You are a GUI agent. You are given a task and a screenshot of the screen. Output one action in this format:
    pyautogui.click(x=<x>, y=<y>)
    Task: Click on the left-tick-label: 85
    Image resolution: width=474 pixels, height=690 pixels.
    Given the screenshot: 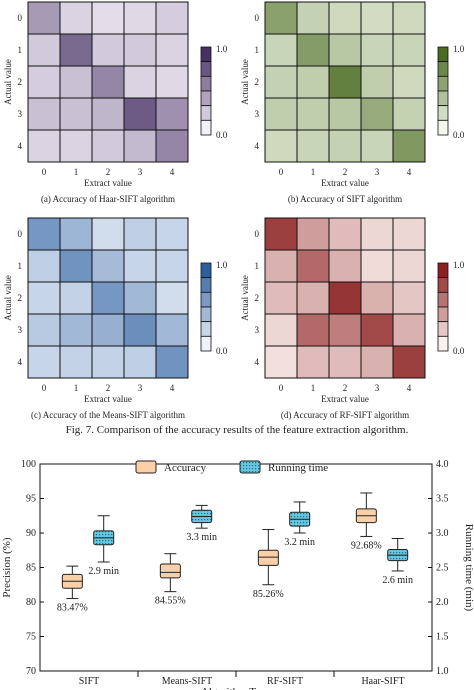 What is the action you would take?
    pyautogui.click(x=31, y=568)
    